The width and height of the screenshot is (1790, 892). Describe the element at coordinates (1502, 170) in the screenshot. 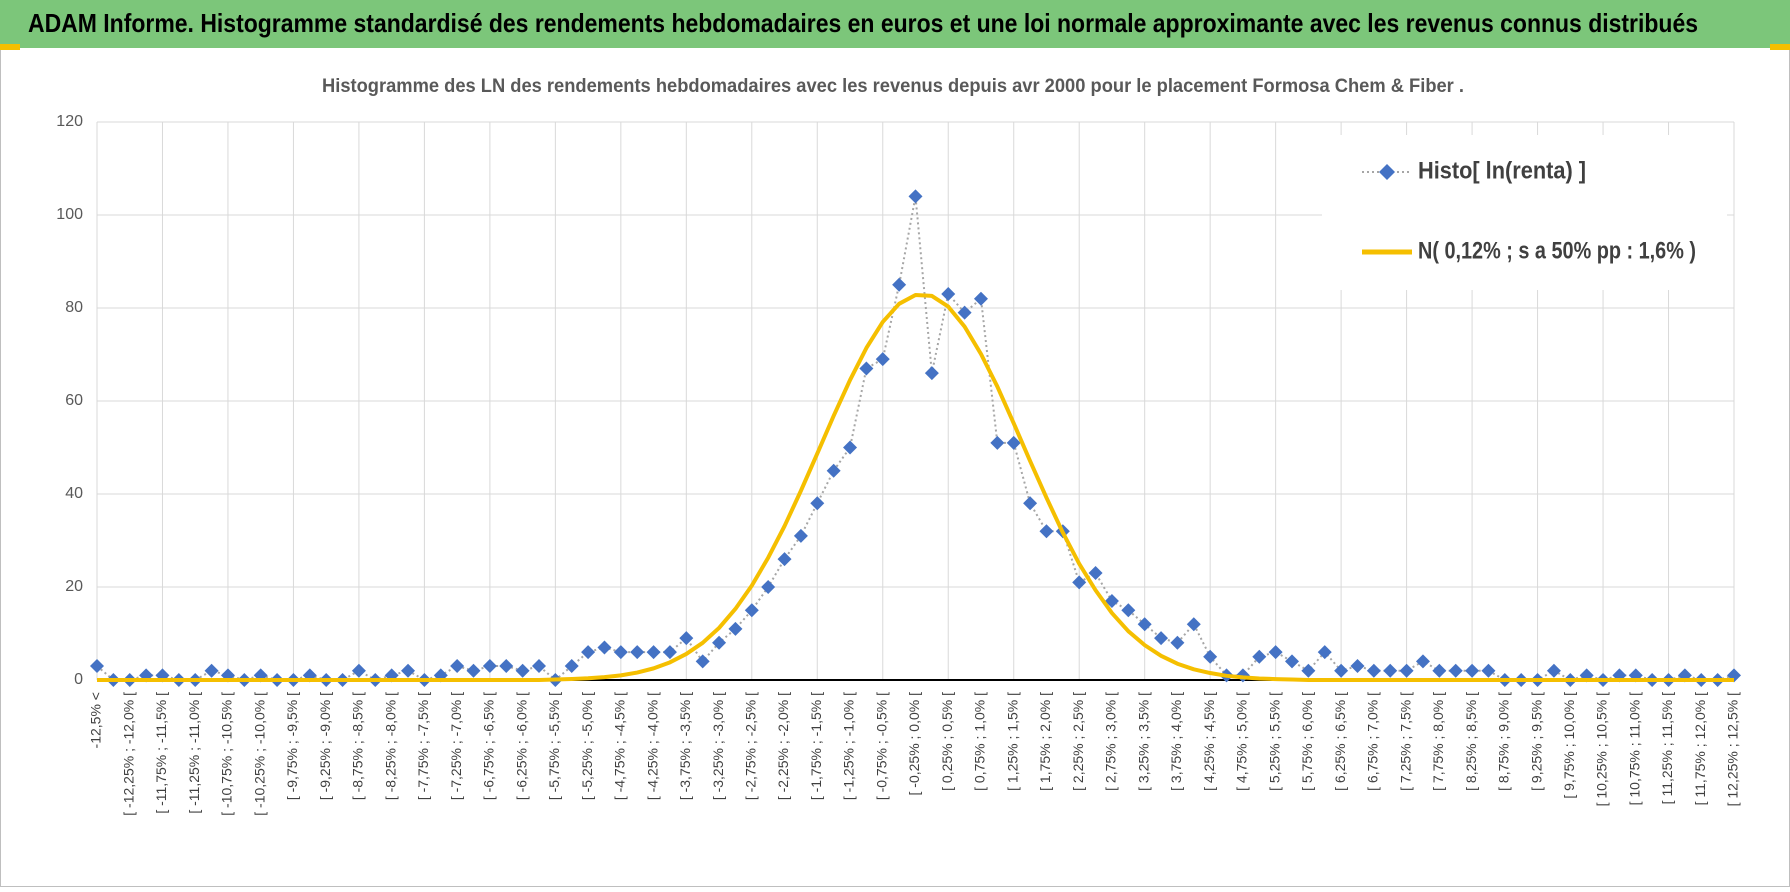

I see `legend-label: Histo[ ln(renta) ]` at that location.